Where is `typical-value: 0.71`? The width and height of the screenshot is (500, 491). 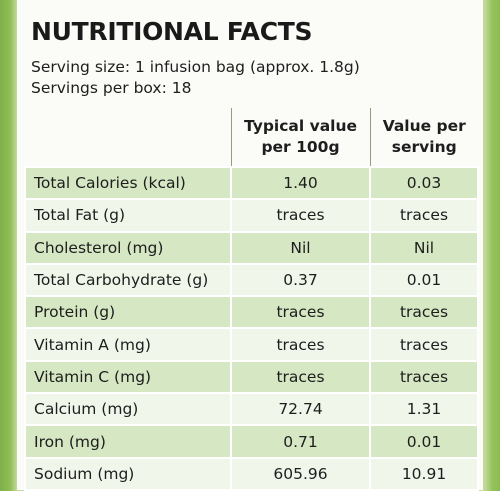
typical-value: 0.71 is located at coordinates (300, 441).